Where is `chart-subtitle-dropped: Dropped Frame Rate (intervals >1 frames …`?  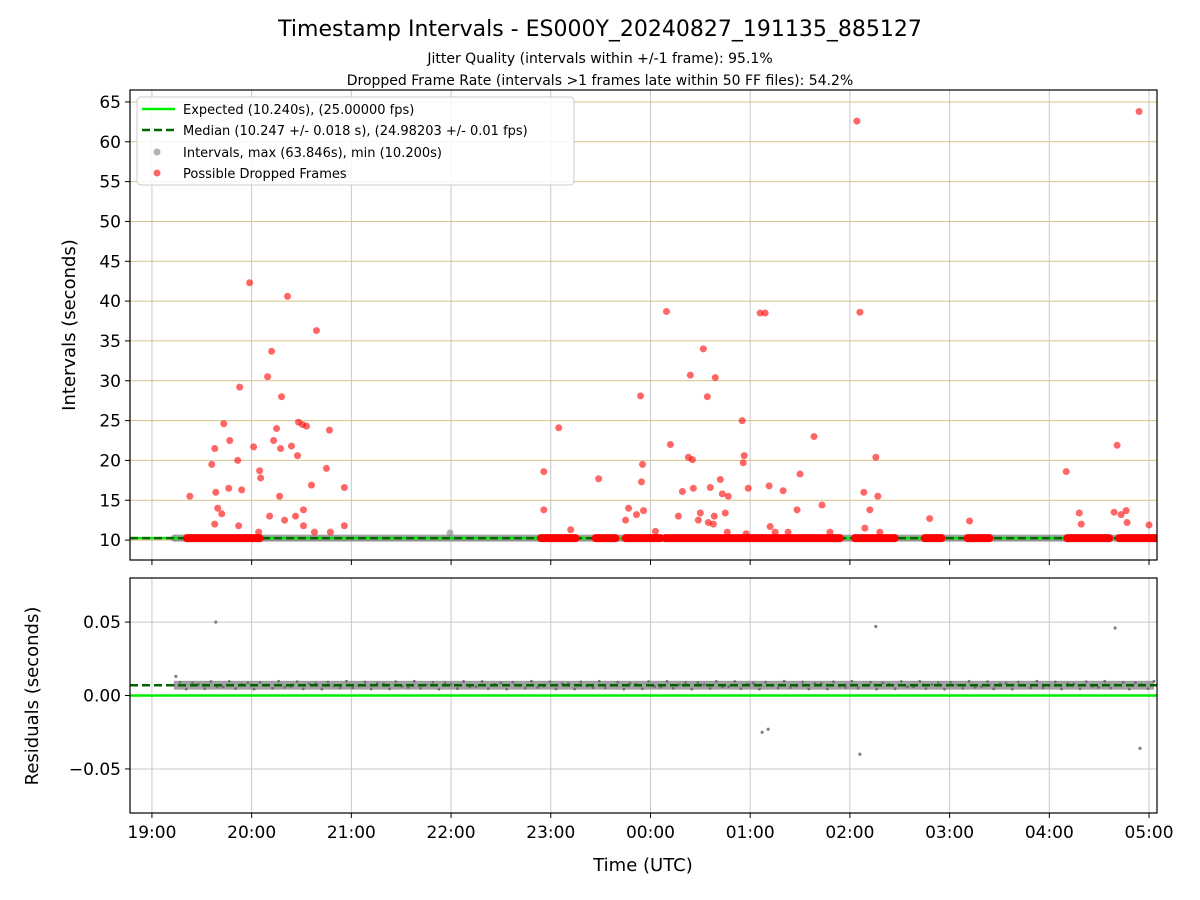
chart-subtitle-dropped: Dropped Frame Rate (intervals >1 frames … is located at coordinates (600, 81).